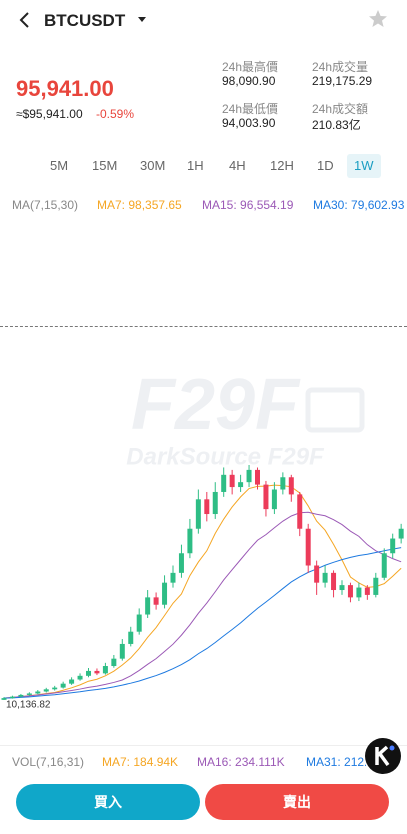 Image resolution: width=407 pixels, height=834 pixels. What do you see at coordinates (115, 114) in the screenshot?
I see `price-change: -0.59%` at bounding box center [115, 114].